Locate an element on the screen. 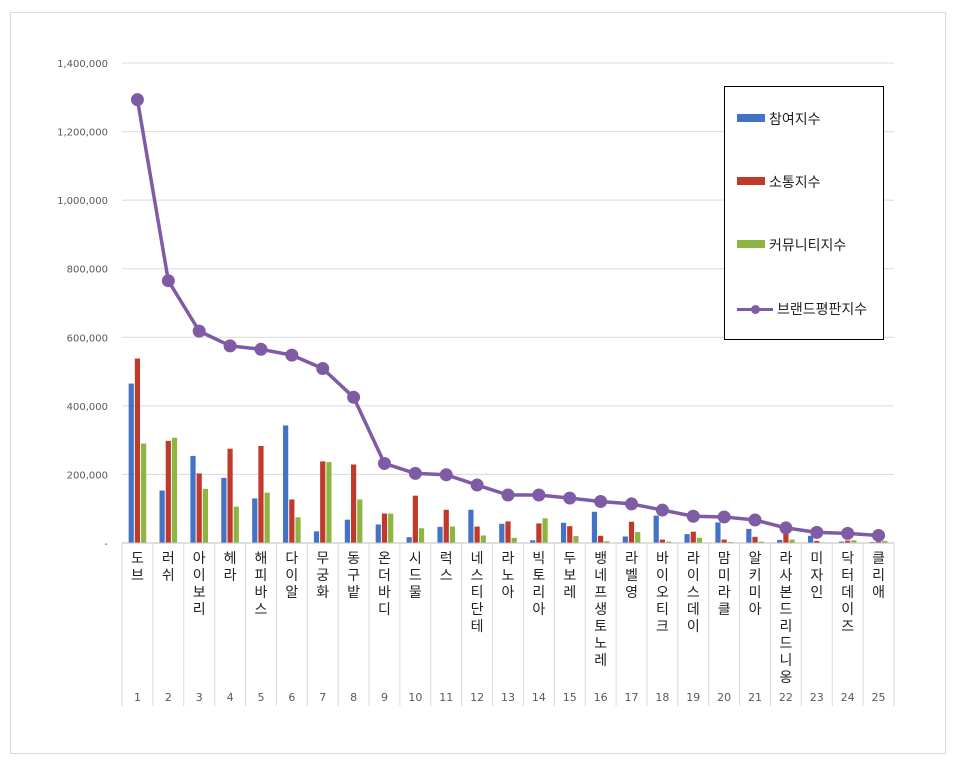 The height and width of the screenshot is (763, 957). x-tick-label-char: 보 is located at coordinates (199, 593).